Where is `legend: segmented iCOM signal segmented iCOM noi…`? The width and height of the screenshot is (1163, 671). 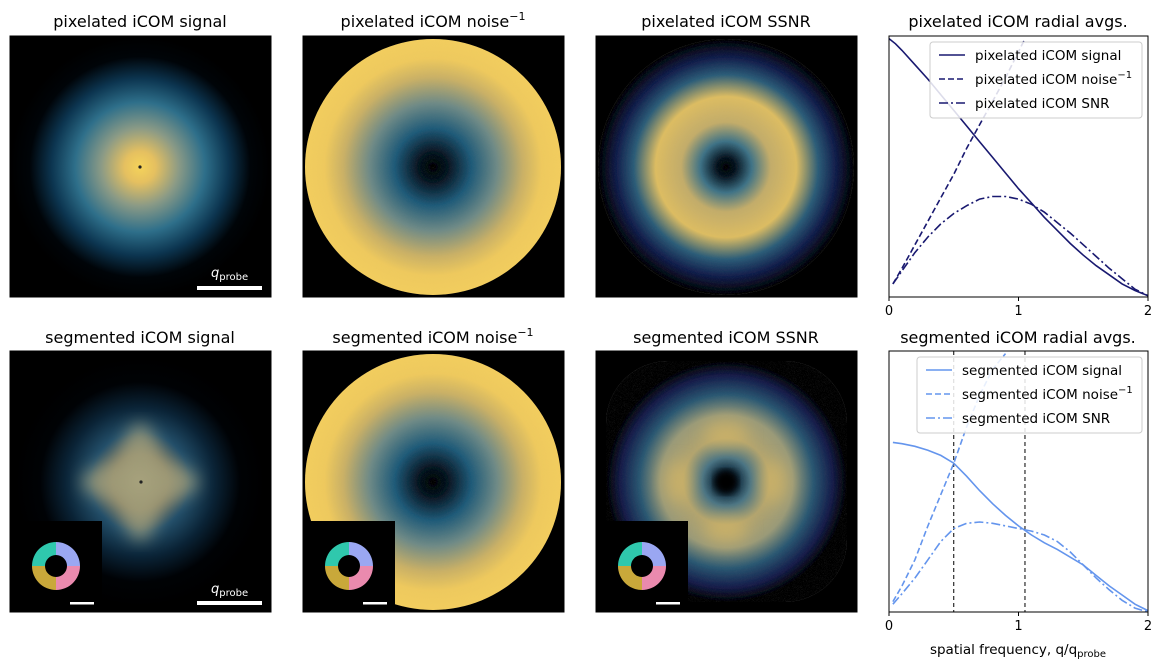 legend: segmented iCOM signal segmented iCOM noi… is located at coordinates (1029, 395).